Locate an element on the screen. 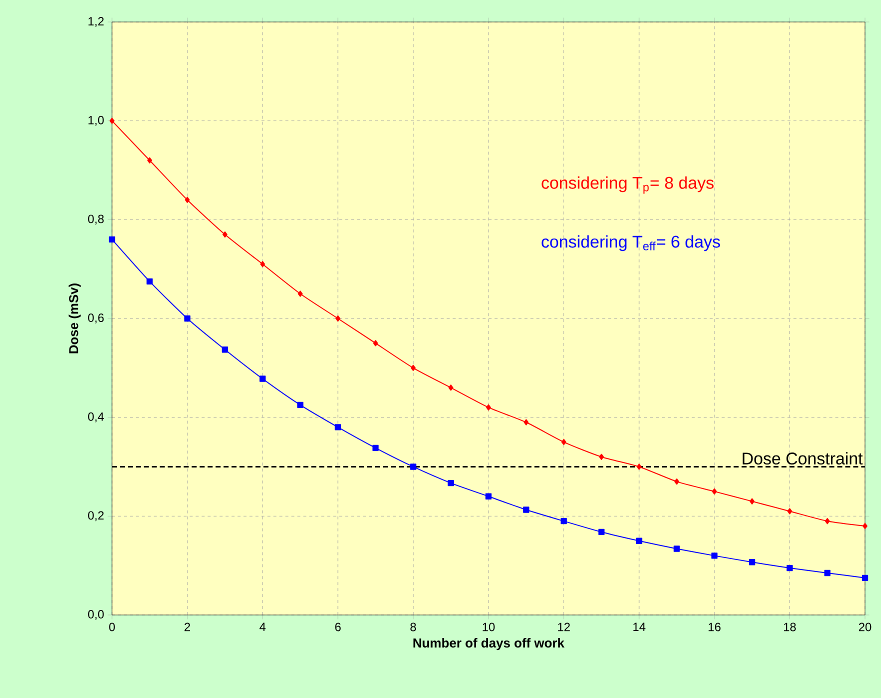 The image size is (881, 698). y-tick-label: 1,2 is located at coordinates (96, 22).